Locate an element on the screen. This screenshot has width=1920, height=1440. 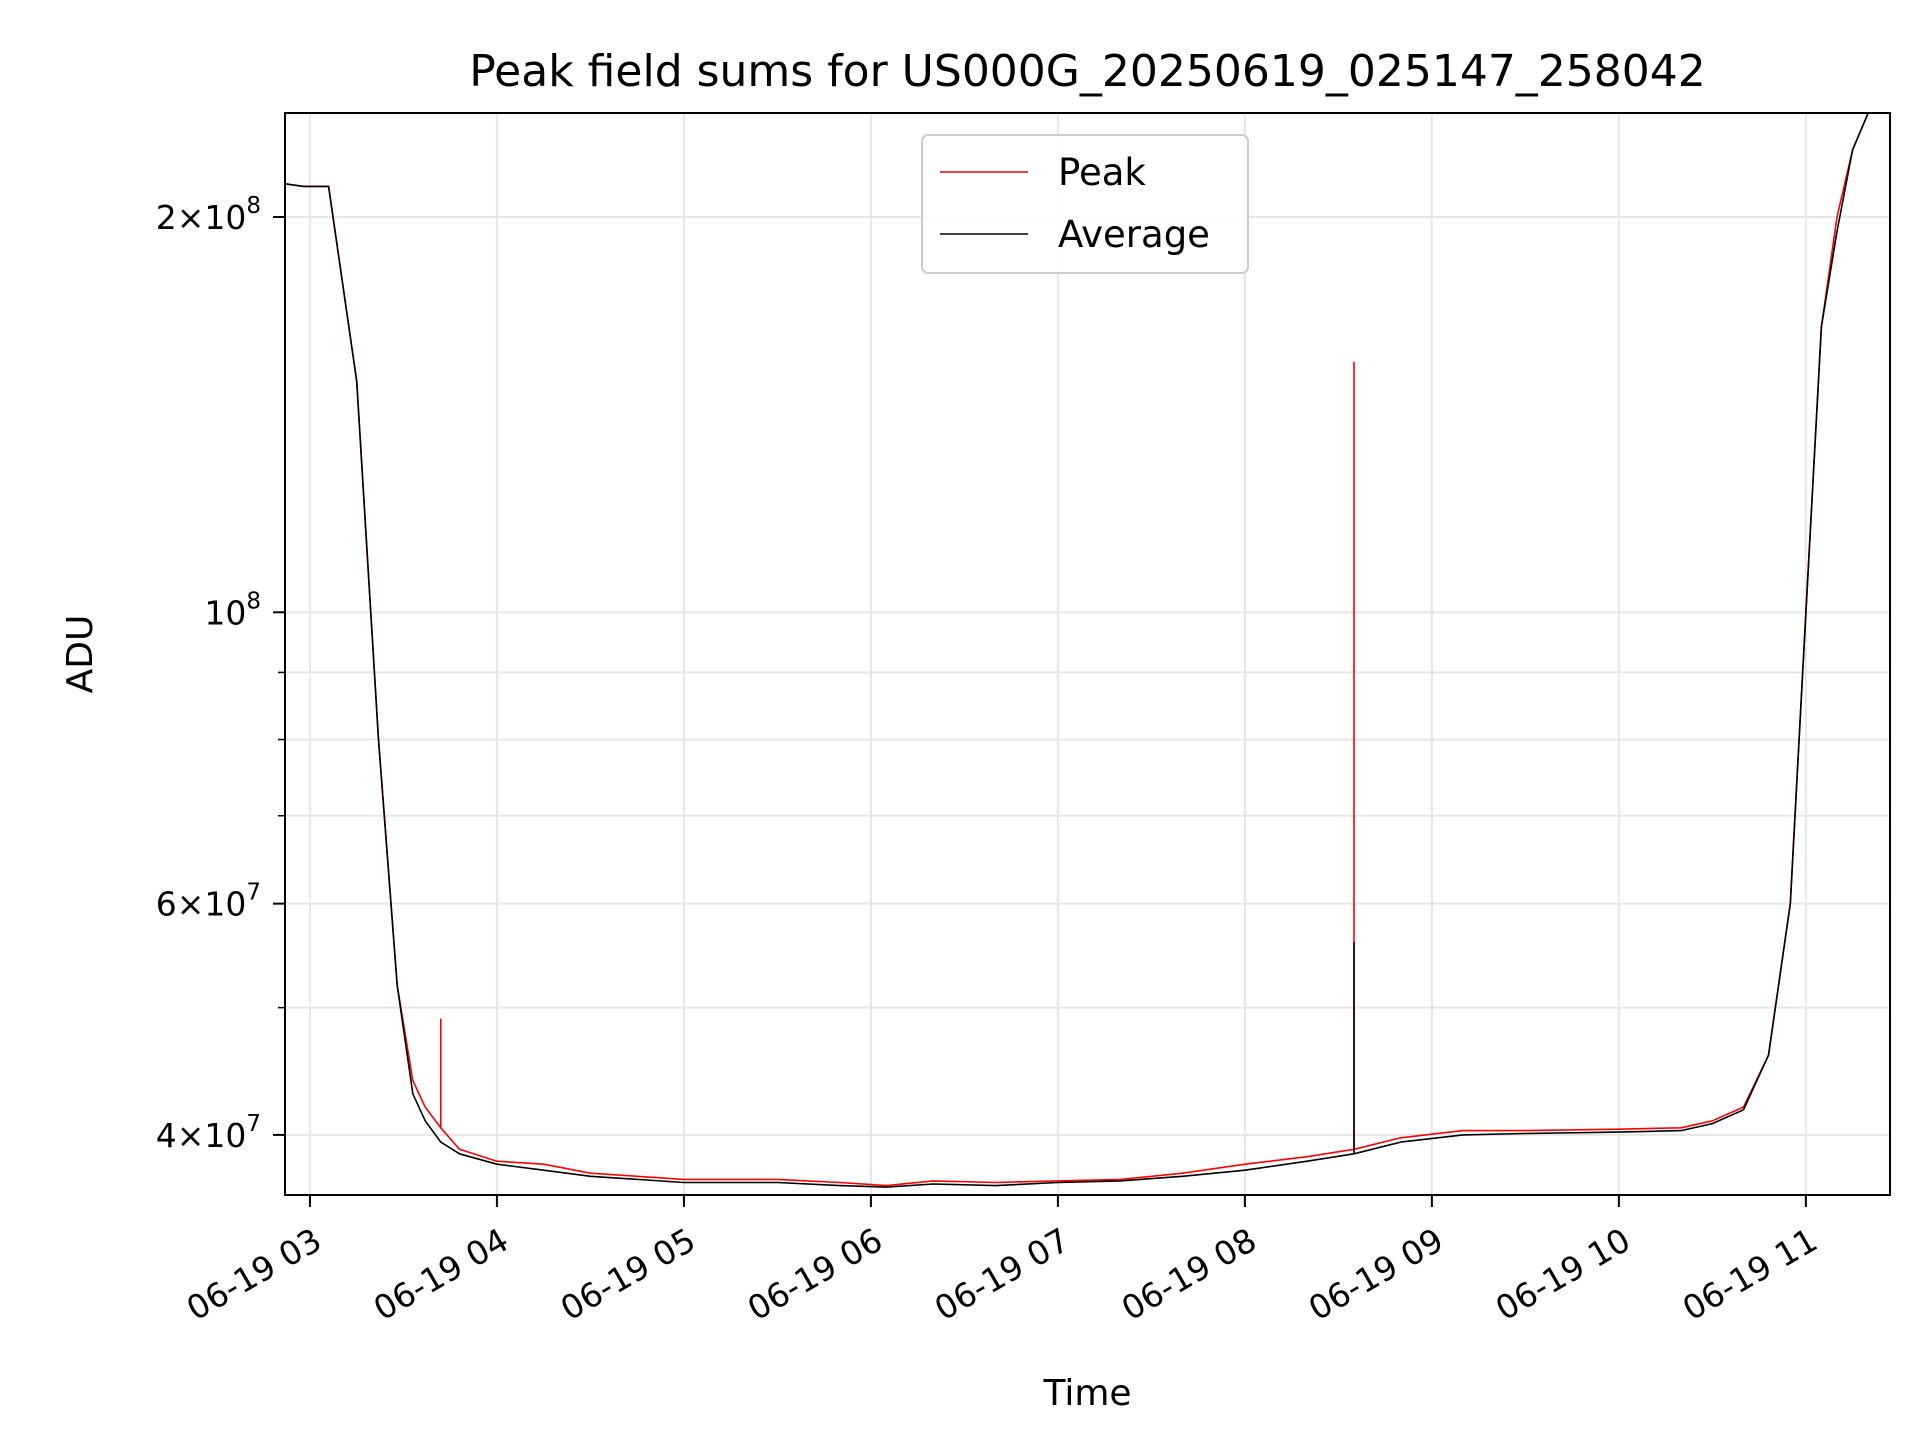
legend-label-average: Average is located at coordinates (1134, 234).